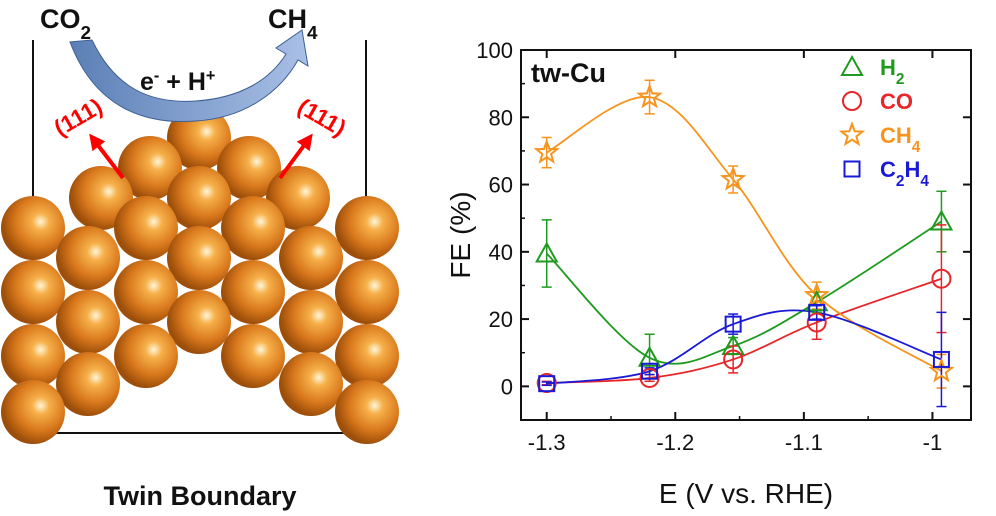 The height and width of the screenshot is (516, 996). I want to click on legend-marker-co, so click(852, 101).